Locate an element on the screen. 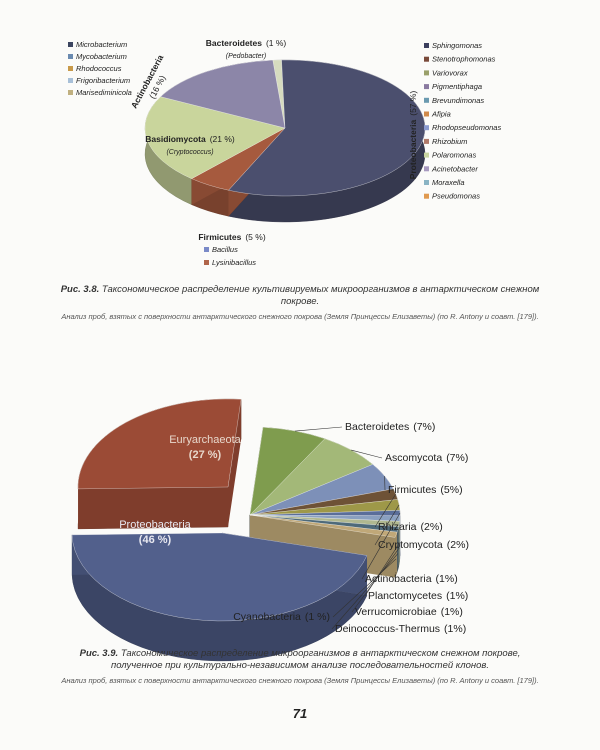 The height and width of the screenshot is (750, 600). slice-label: Firmicutes (5 %) is located at coordinates (231, 237).